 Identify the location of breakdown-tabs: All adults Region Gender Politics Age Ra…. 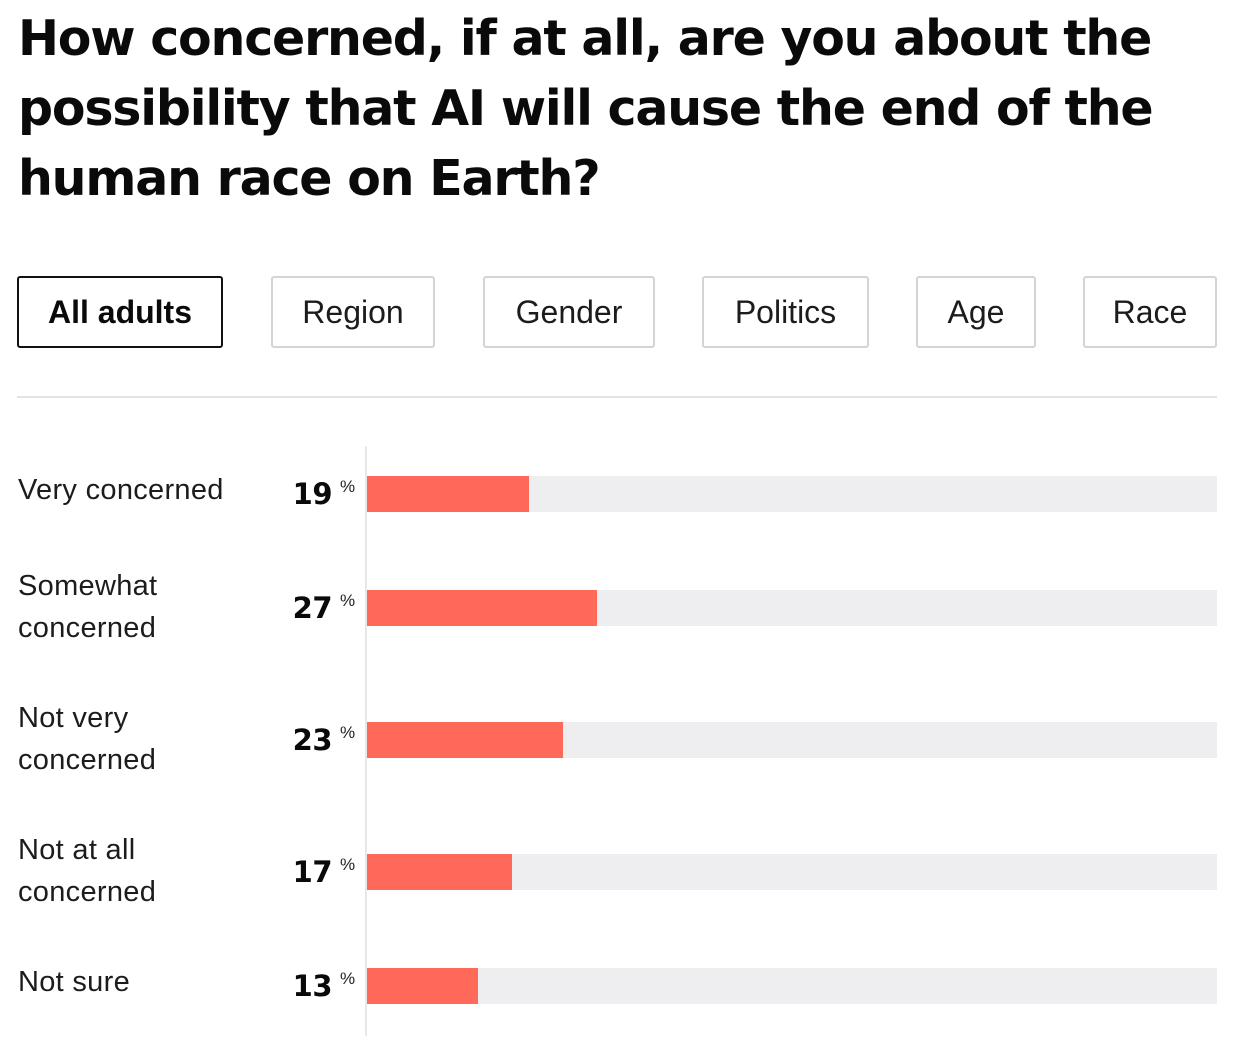
(617, 312).